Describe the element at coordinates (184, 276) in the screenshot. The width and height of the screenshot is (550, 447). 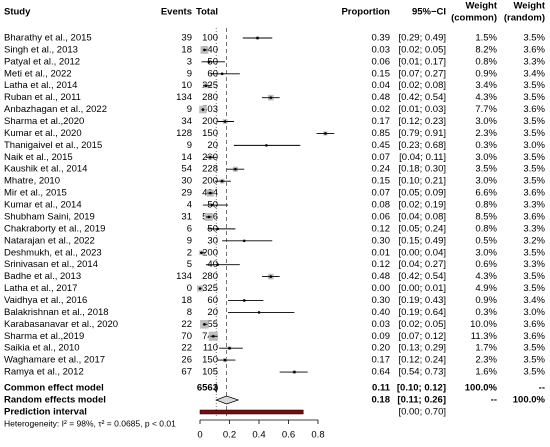
I see `events: 134` at that location.